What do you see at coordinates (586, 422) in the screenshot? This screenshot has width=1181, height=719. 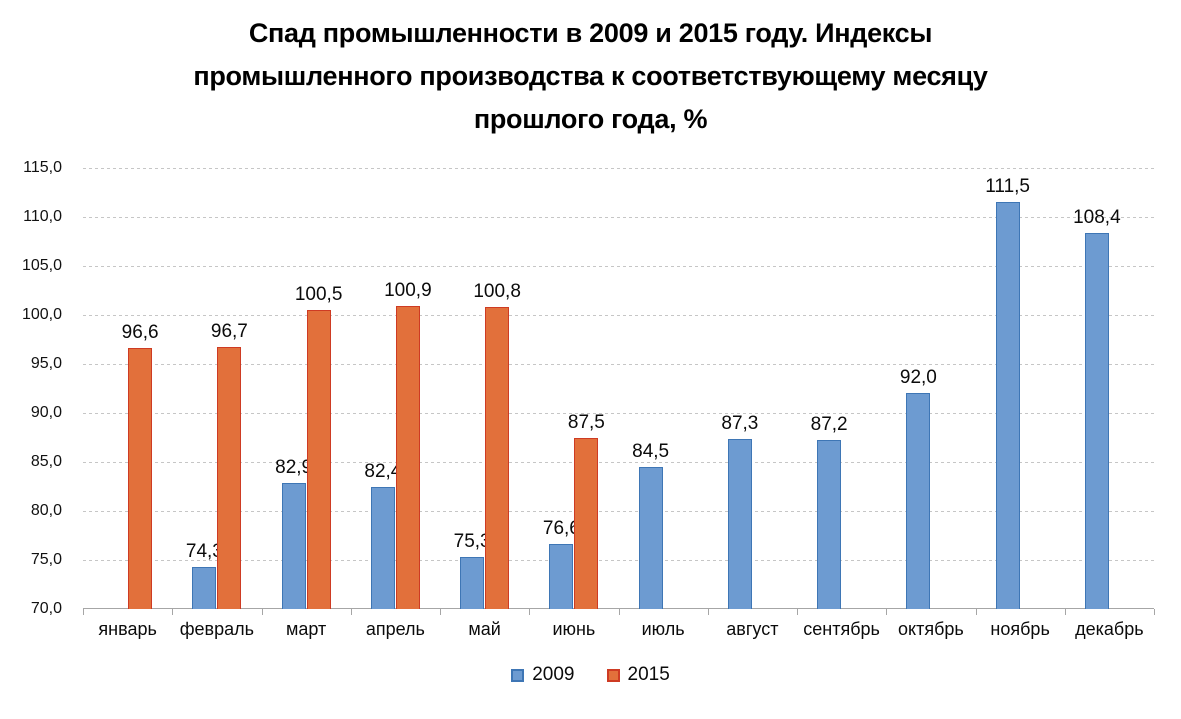 I see `bar-label-2015-июнь: 87,5` at bounding box center [586, 422].